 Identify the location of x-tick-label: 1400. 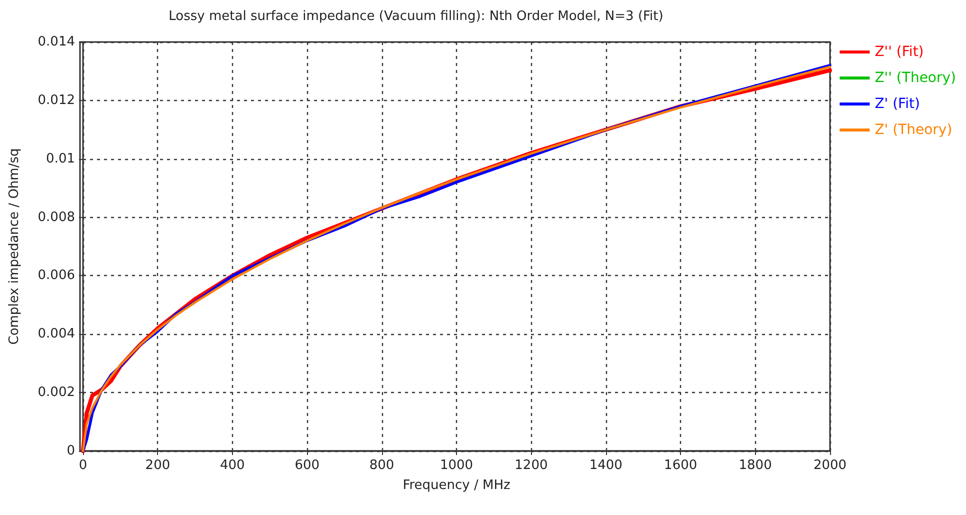
(605, 465).